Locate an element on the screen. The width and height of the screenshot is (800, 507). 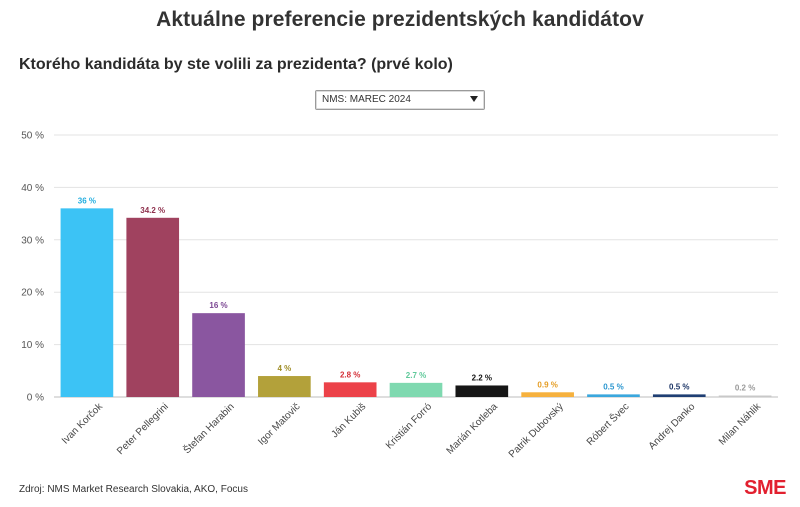
bar-value-label: 2.8 % is located at coordinates (350, 374).